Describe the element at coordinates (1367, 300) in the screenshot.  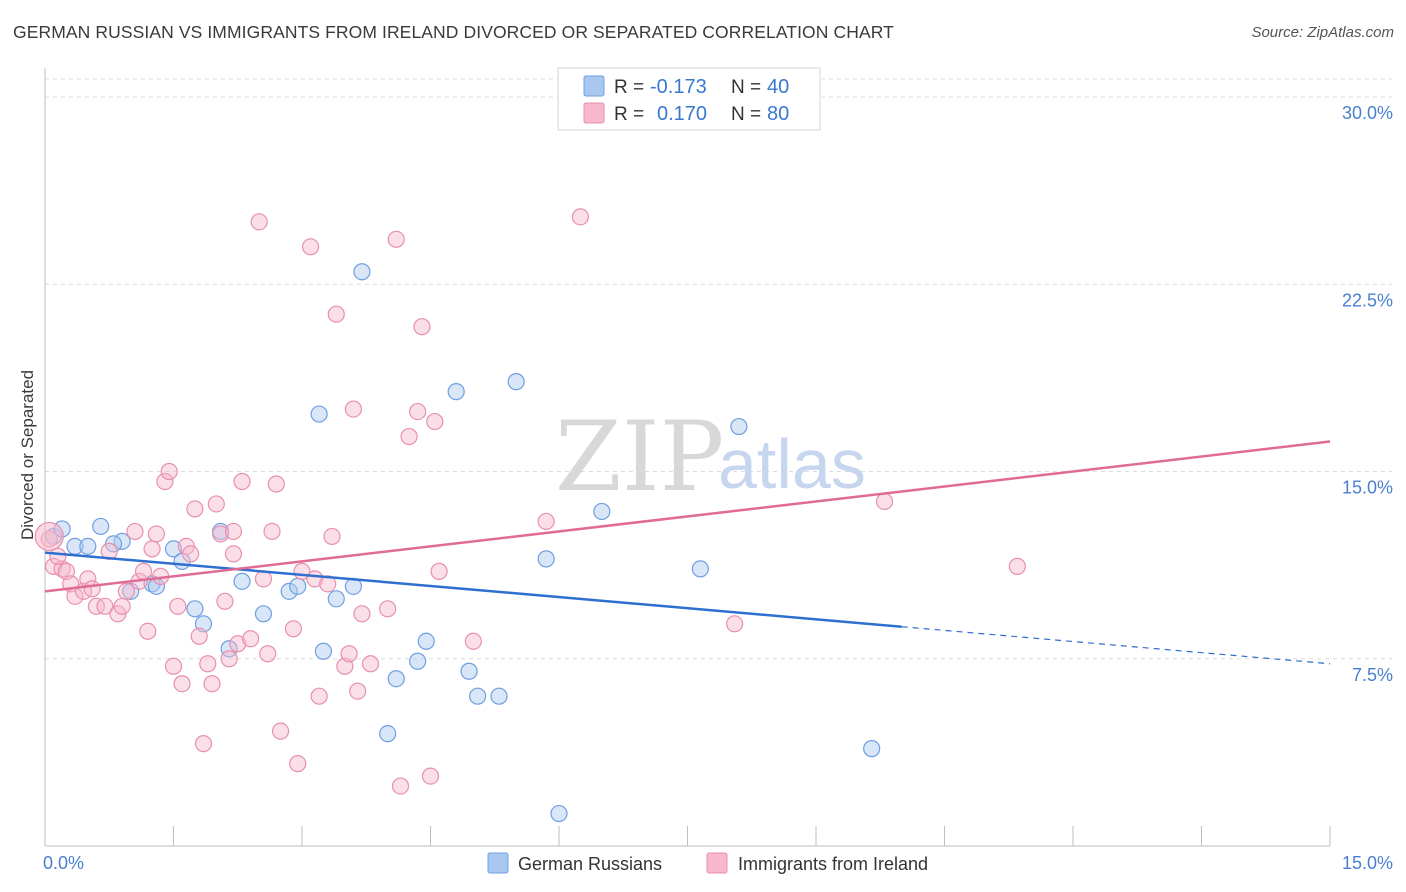
I see `y-tick-label: 22.5%` at that location.